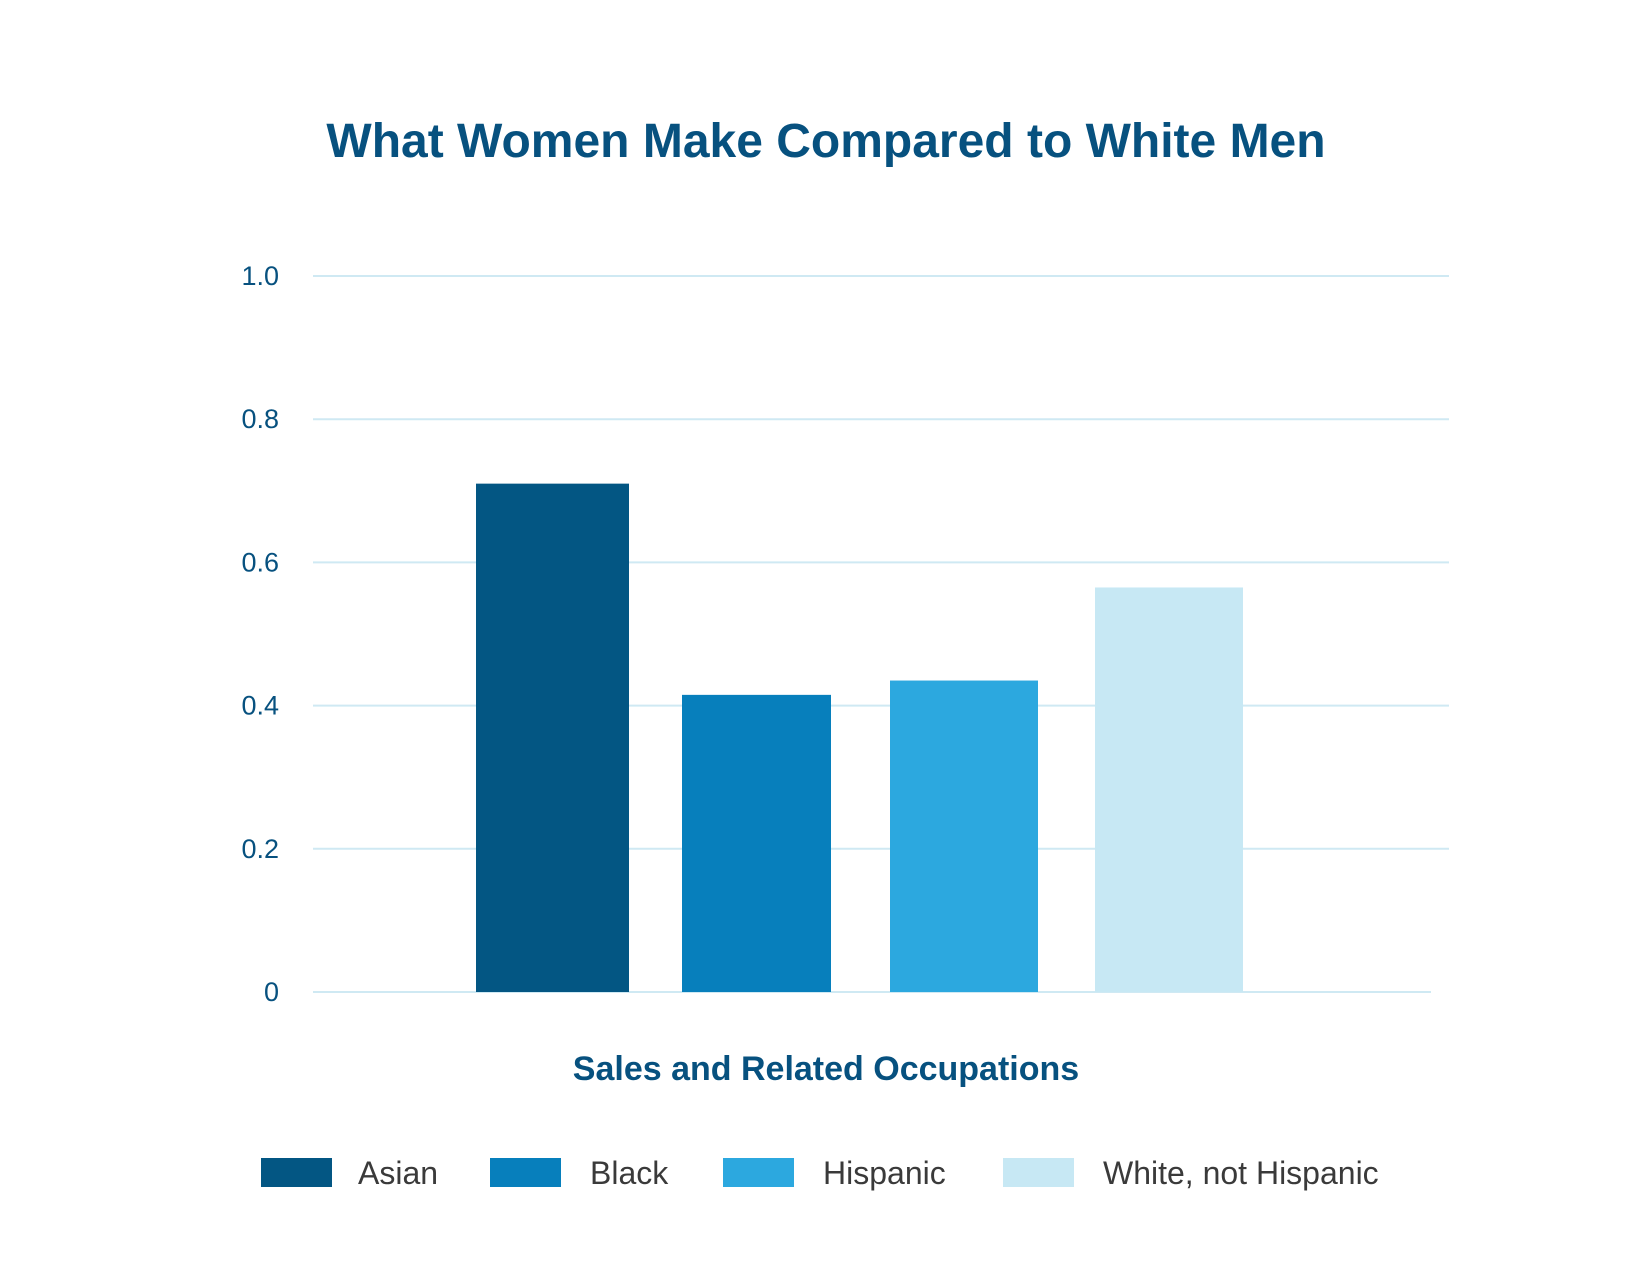 This screenshot has height=1276, width=1651. What do you see at coordinates (260, 419) in the screenshot?
I see `y-tick-label: 0.8` at bounding box center [260, 419].